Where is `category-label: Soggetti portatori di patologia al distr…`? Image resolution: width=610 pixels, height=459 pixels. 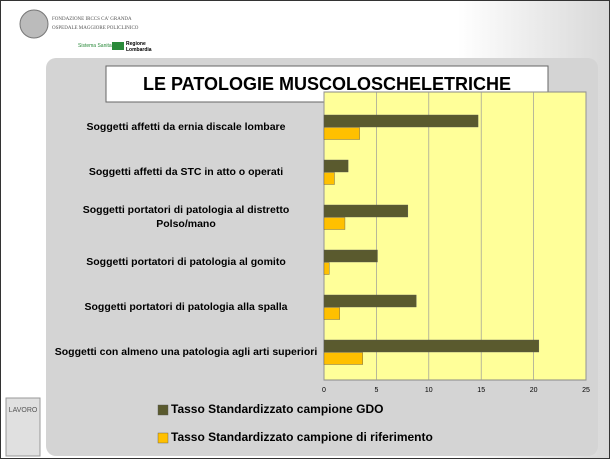
category-label: Soggetti portatori di patologia al distr… is located at coordinates (186, 217).